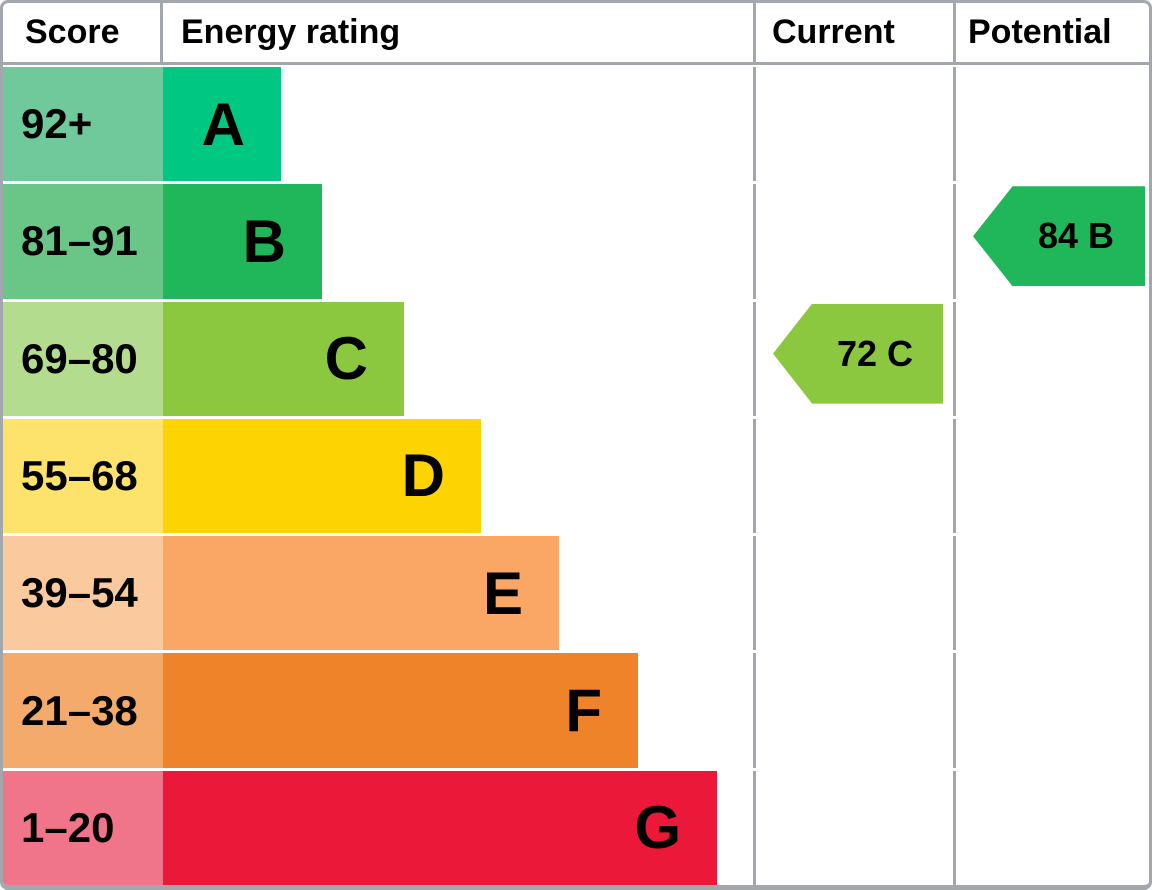 This screenshot has height=890, width=1152. I want to click on band-letter: C, so click(346, 359).